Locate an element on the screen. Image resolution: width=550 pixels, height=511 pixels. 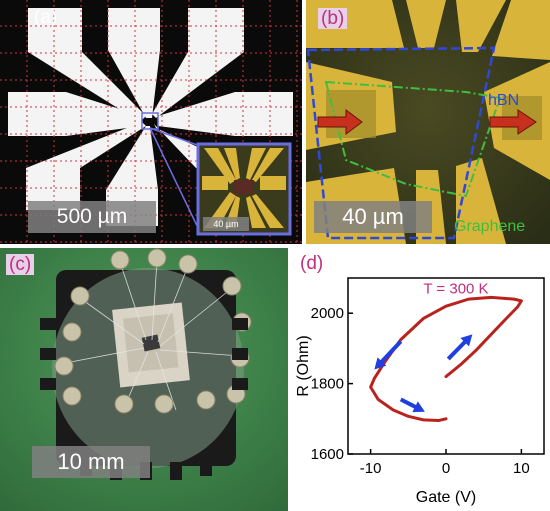
x-tick-label: 10 is located at coordinates (521, 468).